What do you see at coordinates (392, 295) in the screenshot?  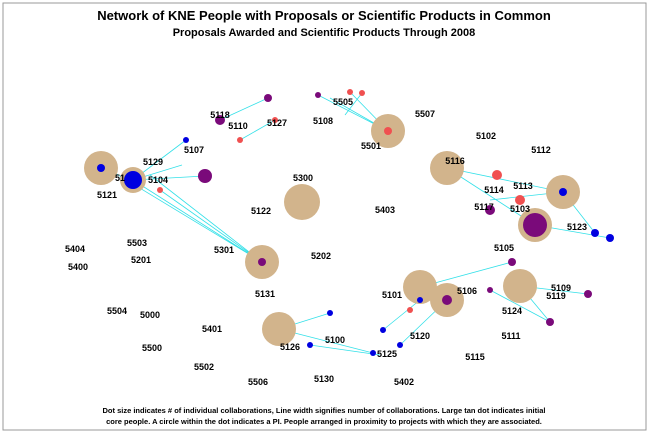 I see `node-label: 5101` at bounding box center [392, 295].